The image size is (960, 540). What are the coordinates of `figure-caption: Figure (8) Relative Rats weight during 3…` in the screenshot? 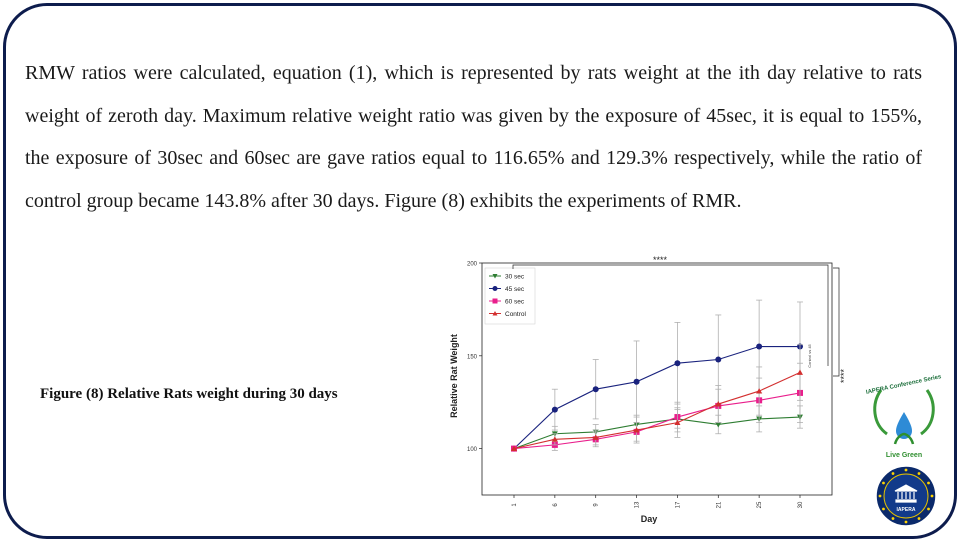 It's located at (189, 394).